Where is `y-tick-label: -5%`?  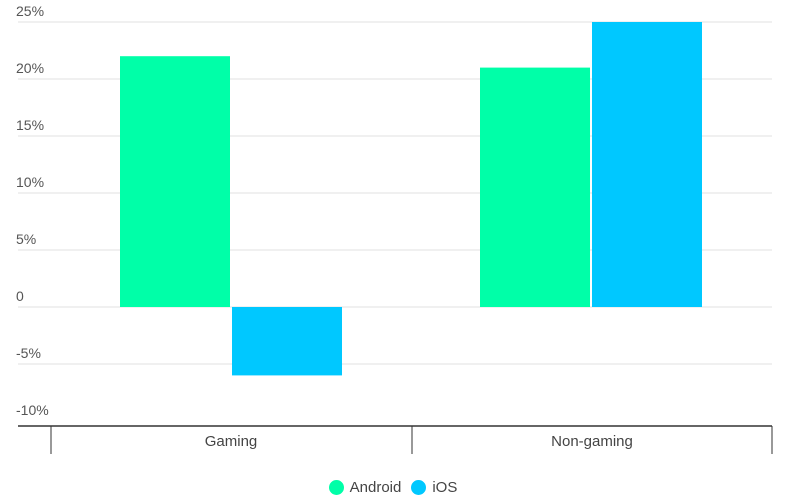 y-tick-label: -5% is located at coordinates (28, 353).